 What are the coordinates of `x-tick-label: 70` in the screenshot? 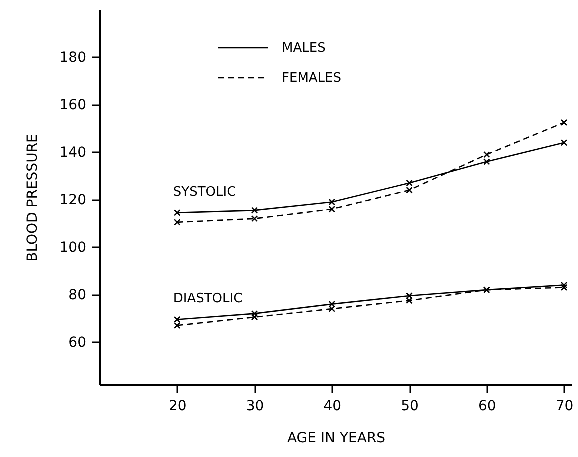 It's located at (565, 406).